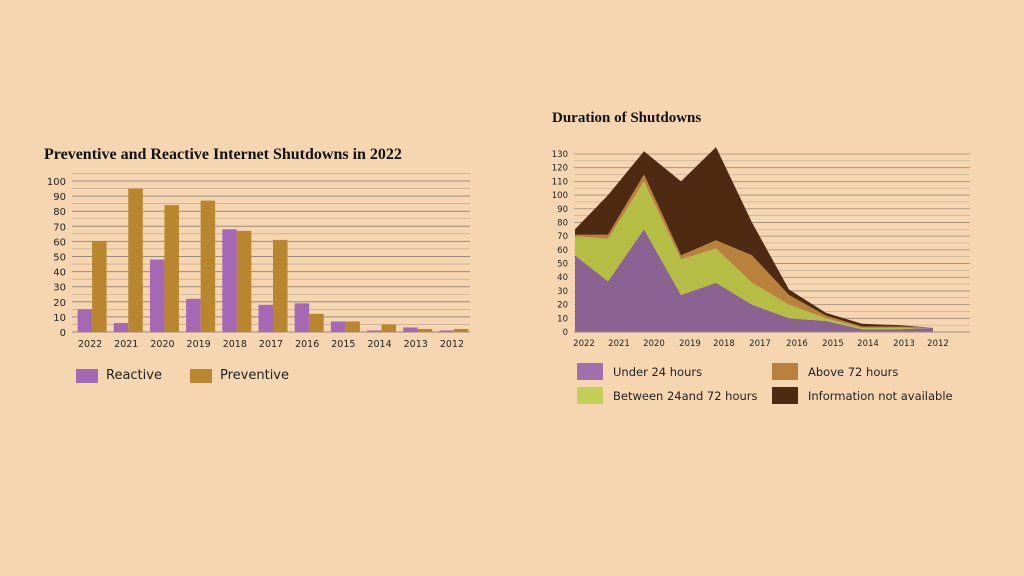  I want to click on legend-label: Above 72 hours, so click(853, 371).